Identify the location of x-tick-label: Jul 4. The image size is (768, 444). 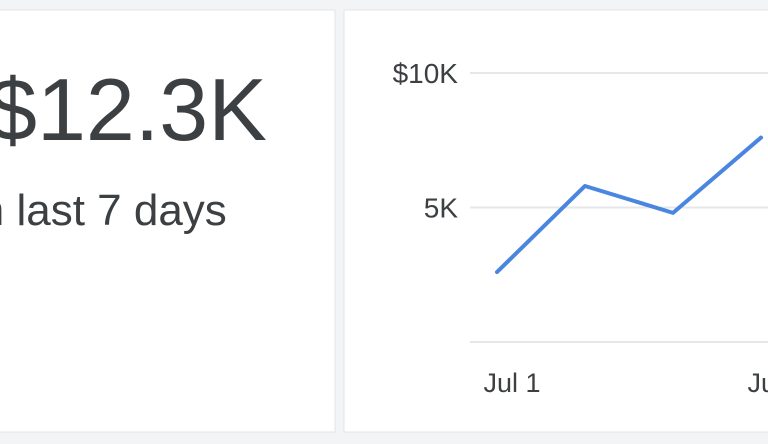
(757, 383).